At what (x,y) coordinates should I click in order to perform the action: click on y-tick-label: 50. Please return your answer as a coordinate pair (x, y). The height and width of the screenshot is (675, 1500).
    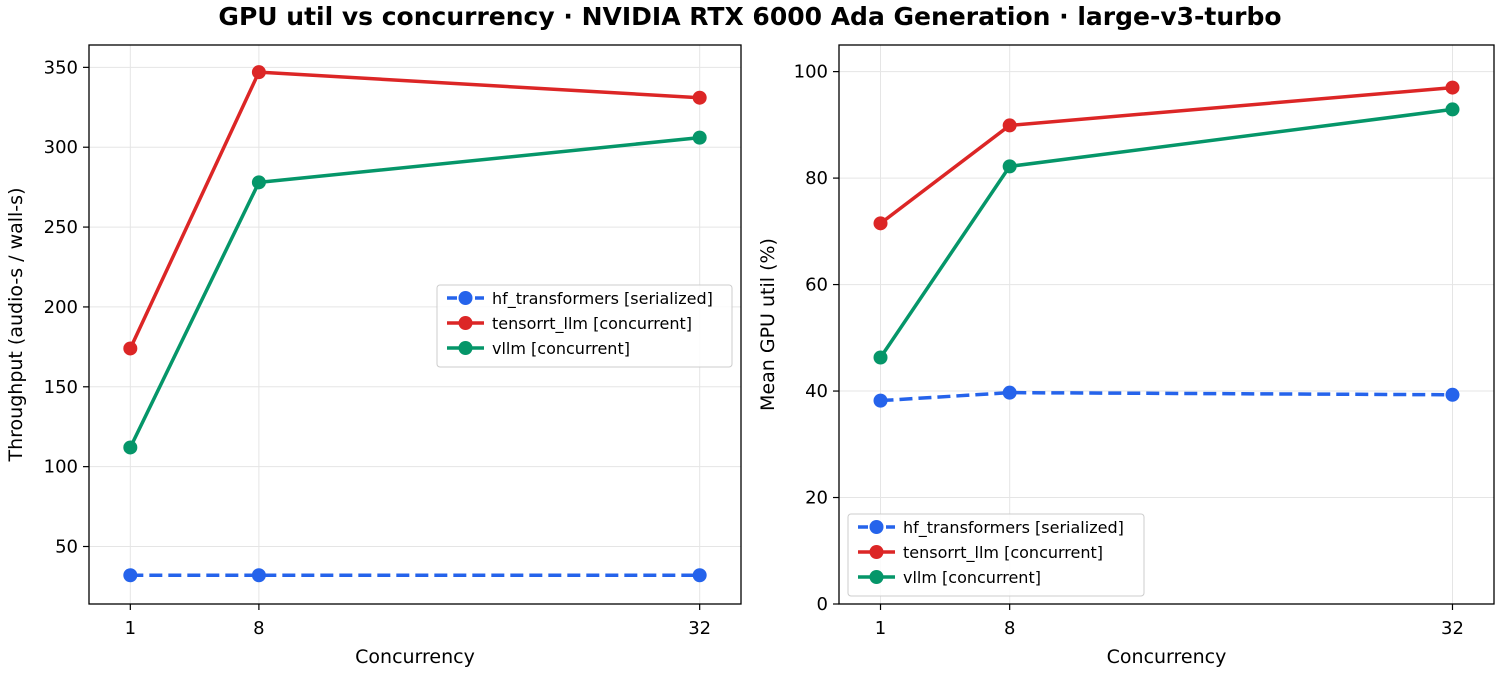
    Looking at the image, I should click on (66, 547).